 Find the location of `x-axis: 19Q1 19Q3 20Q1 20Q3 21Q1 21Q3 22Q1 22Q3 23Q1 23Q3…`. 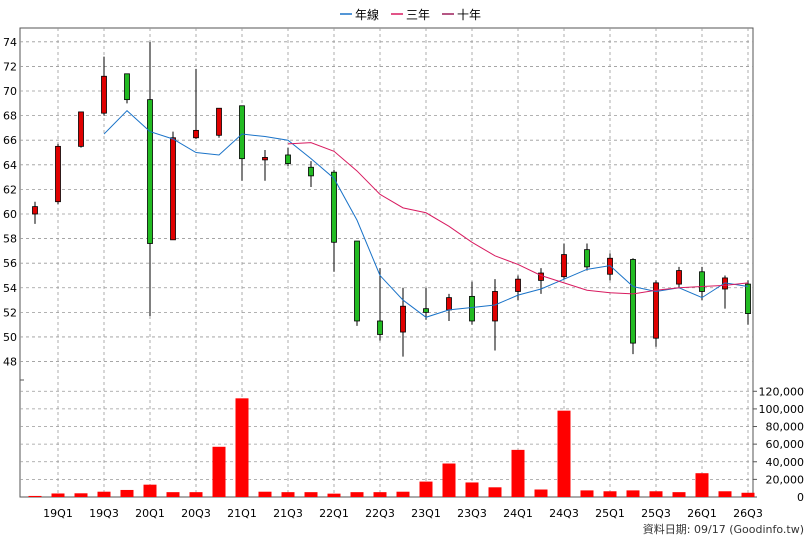

x-axis: 19Q1 19Q3 20Q1 20Q3 21Q1 21Q3 22Q1 22Q3 23Q1 23Q3… is located at coordinates (403, 513).